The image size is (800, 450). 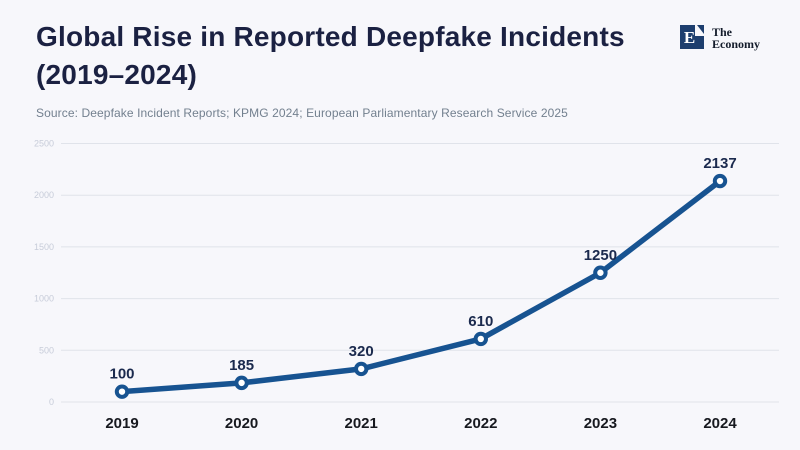 I want to click on brand-logo-mark: E, so click(x=692, y=37).